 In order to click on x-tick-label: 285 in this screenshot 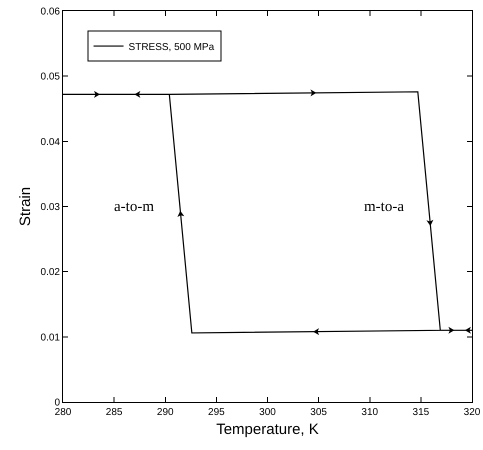, I will do `click(114, 412)`.